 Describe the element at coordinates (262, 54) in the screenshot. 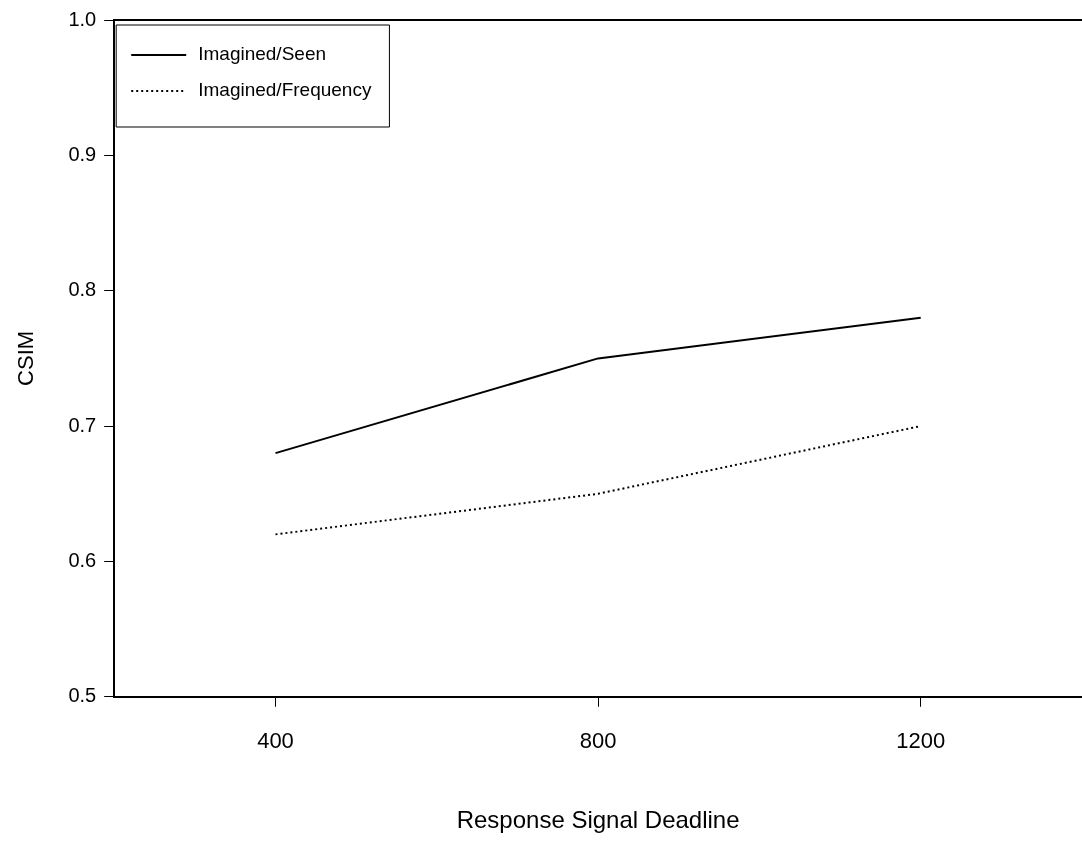

I see `legend-label: Imagined/Seen` at that location.